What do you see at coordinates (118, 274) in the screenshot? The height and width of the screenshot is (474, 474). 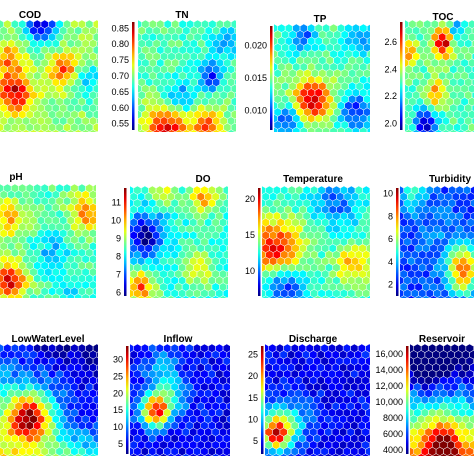 I see `colorbar-tick-label: 7` at bounding box center [118, 274].